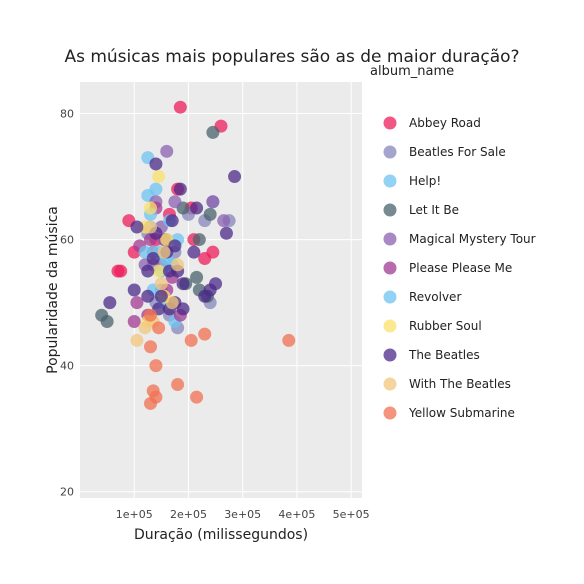 This screenshot has height=584, width=584. I want to click on legend-label-help-: Help!, so click(425, 181).